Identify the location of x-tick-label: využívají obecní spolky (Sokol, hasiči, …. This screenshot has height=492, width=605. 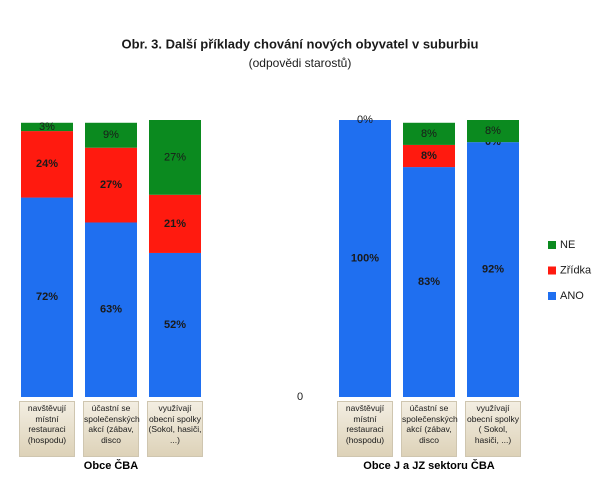
(175, 429).